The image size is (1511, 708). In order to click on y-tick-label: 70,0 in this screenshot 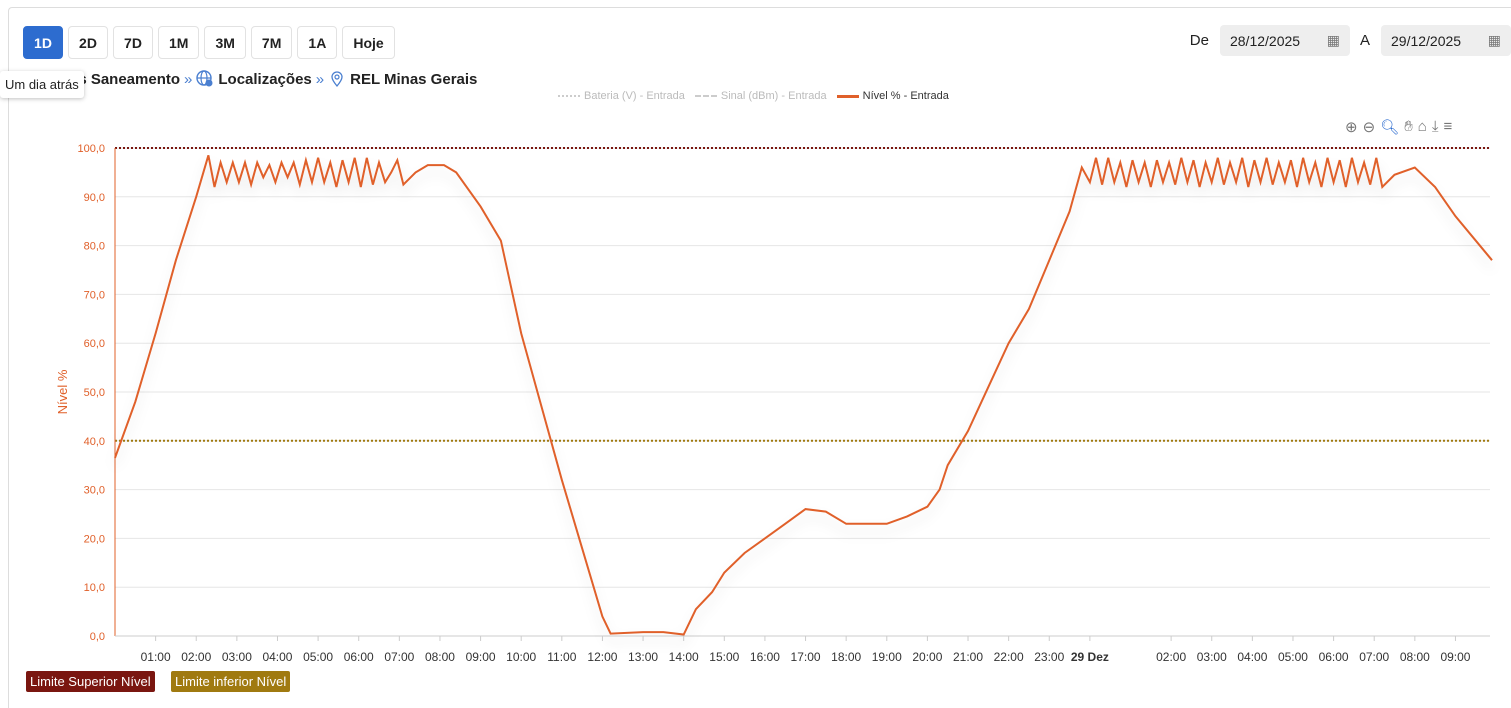, I will do `click(94, 295)`.